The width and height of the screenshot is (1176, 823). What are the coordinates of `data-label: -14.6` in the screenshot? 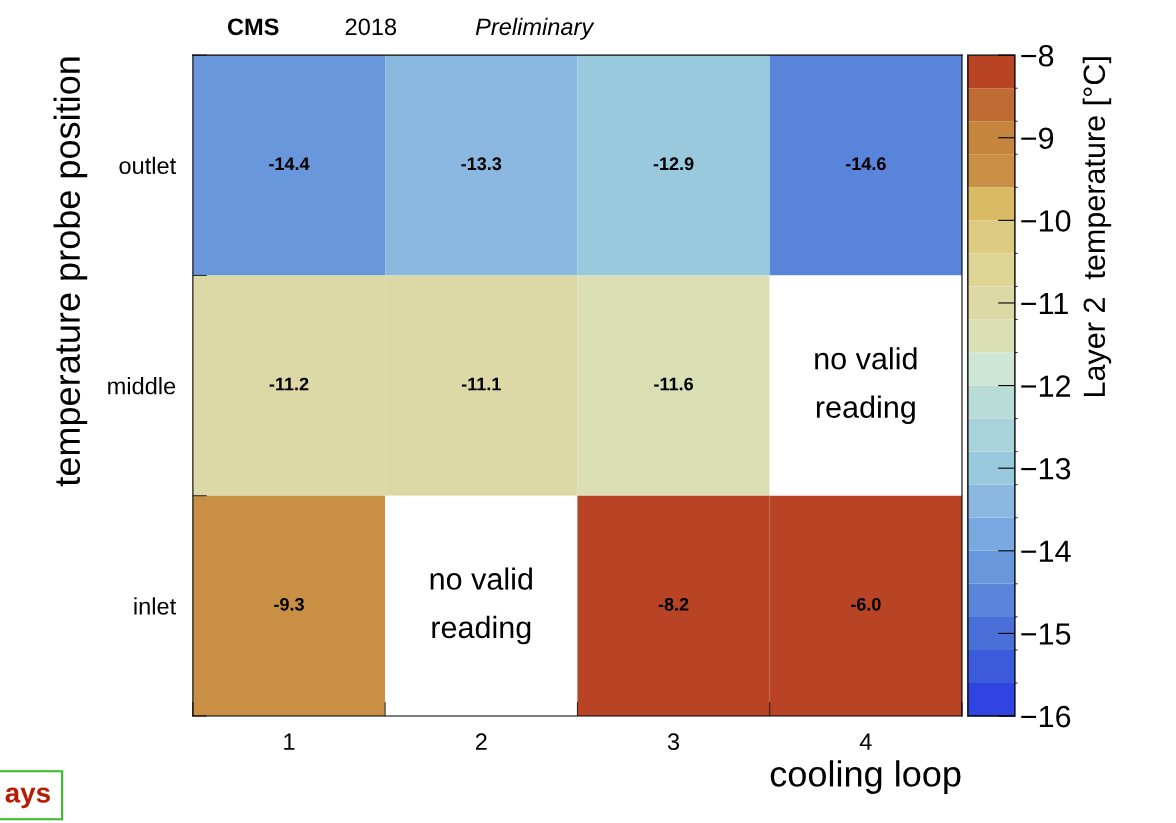 It's located at (865, 164).